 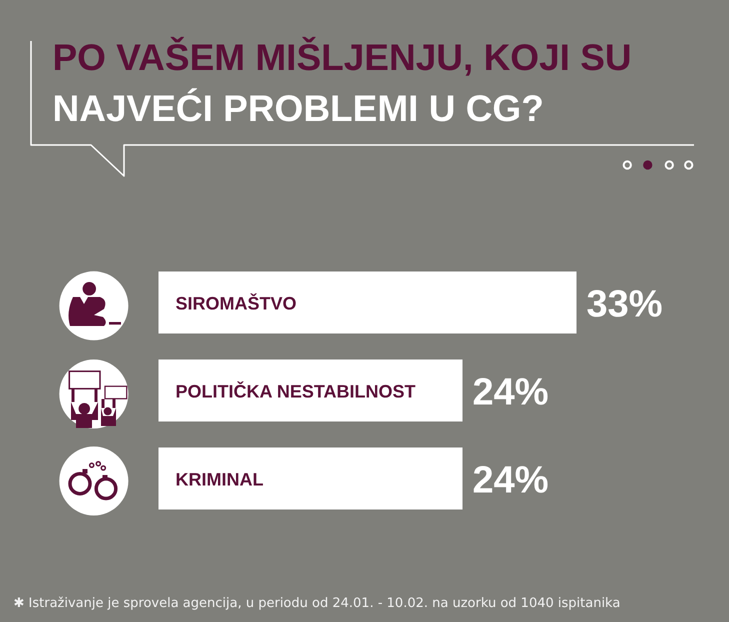 I want to click on chart-title: PO VAŠEM MIŠLJENJU, KOJI SU NAJVEĆI PROBLEMI U CG?, so click(x=342, y=82).